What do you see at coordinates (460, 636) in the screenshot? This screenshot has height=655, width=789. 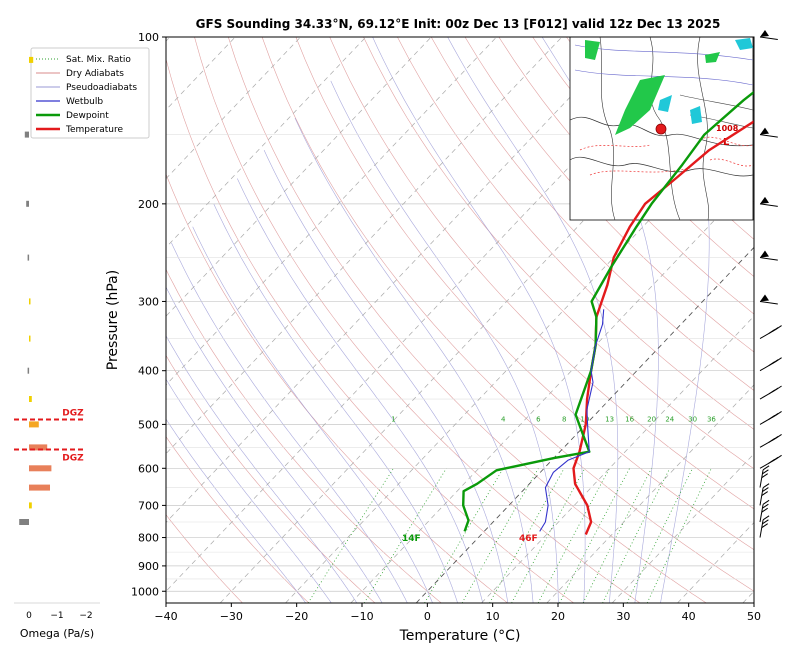 I see `x-axis-label: Temperature (°C)` at bounding box center [460, 636].